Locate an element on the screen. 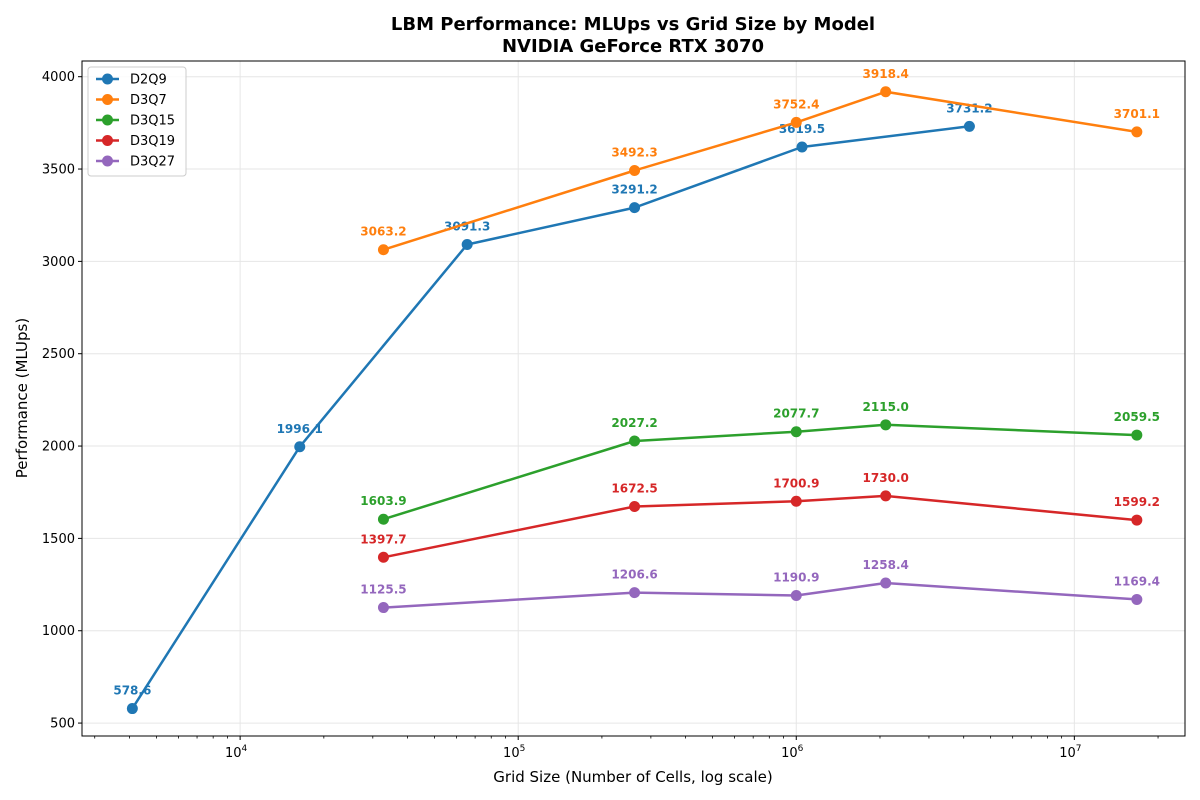  data-label: 1996.1 is located at coordinates (300, 429).